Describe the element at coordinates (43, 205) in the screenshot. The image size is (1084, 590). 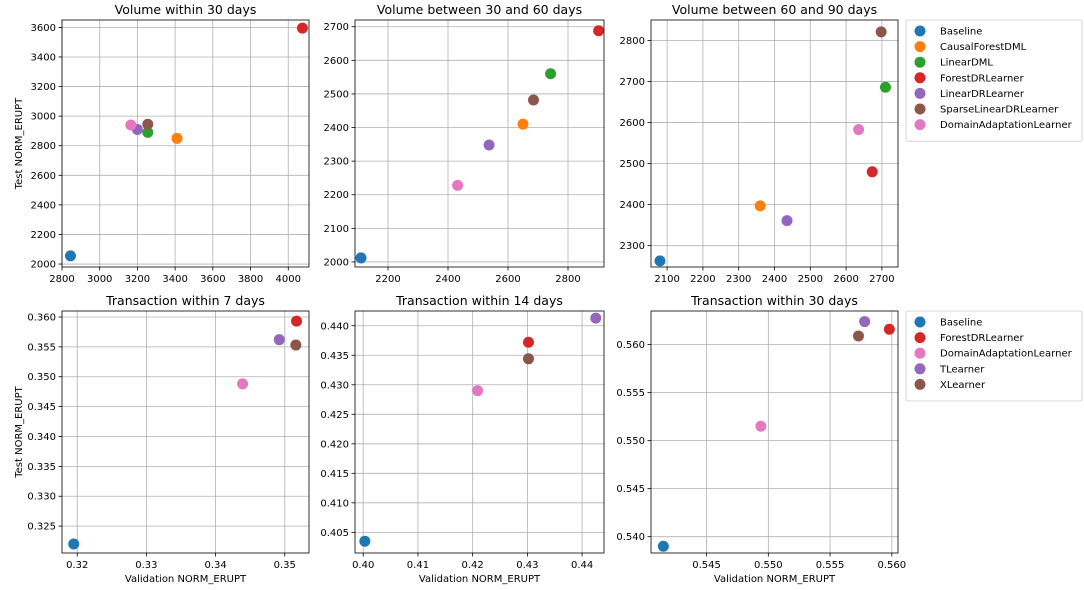
I see `y-tick-label: 2400` at that location.